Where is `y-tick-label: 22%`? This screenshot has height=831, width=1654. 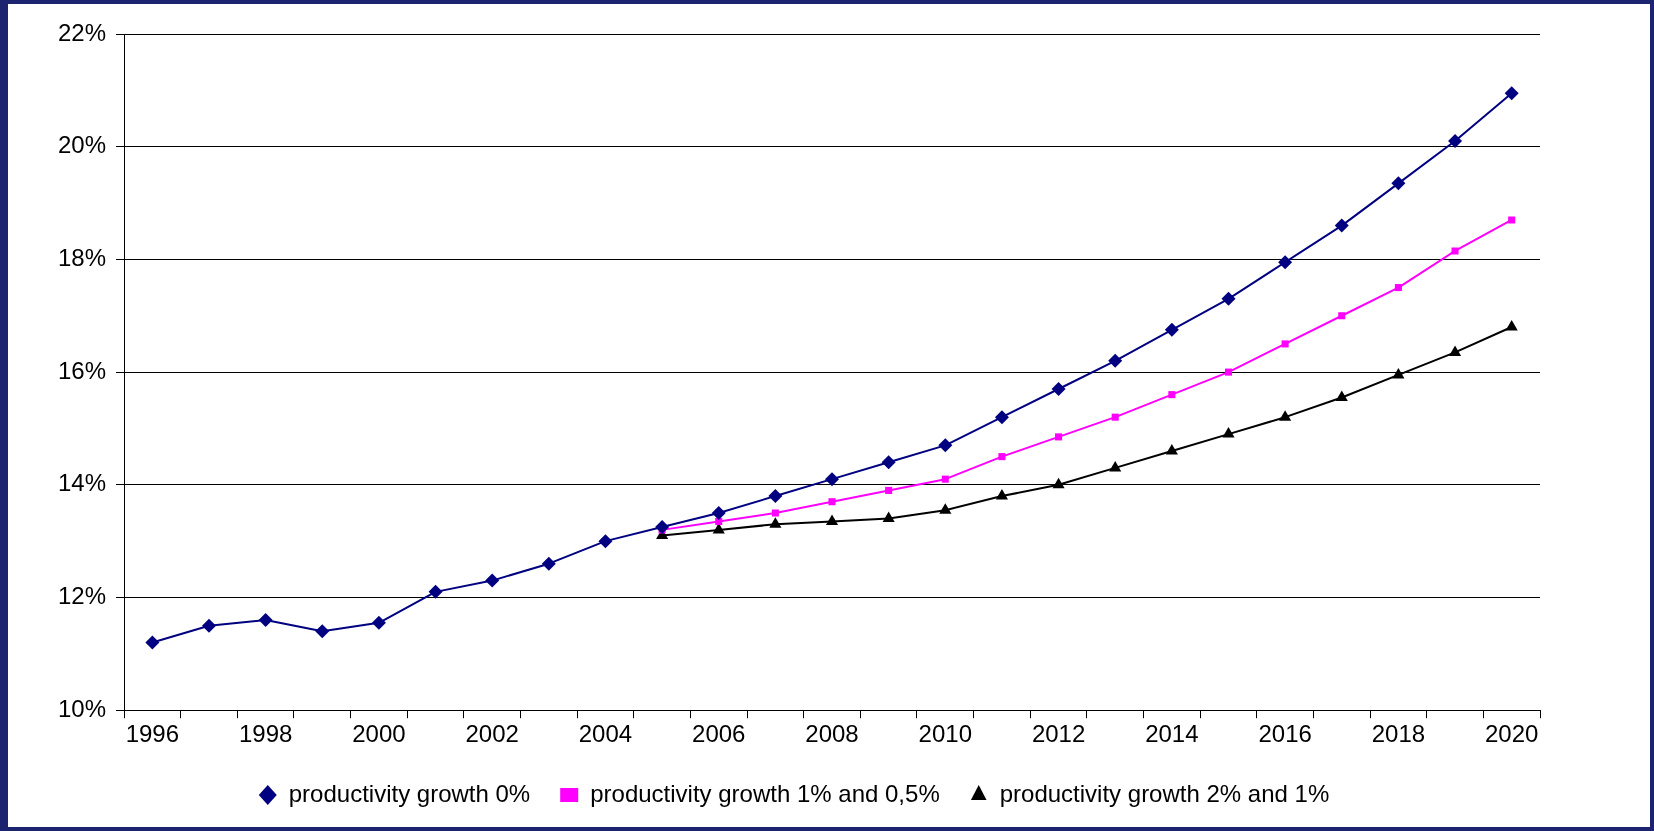
y-tick-label: 22% is located at coordinates (82, 32).